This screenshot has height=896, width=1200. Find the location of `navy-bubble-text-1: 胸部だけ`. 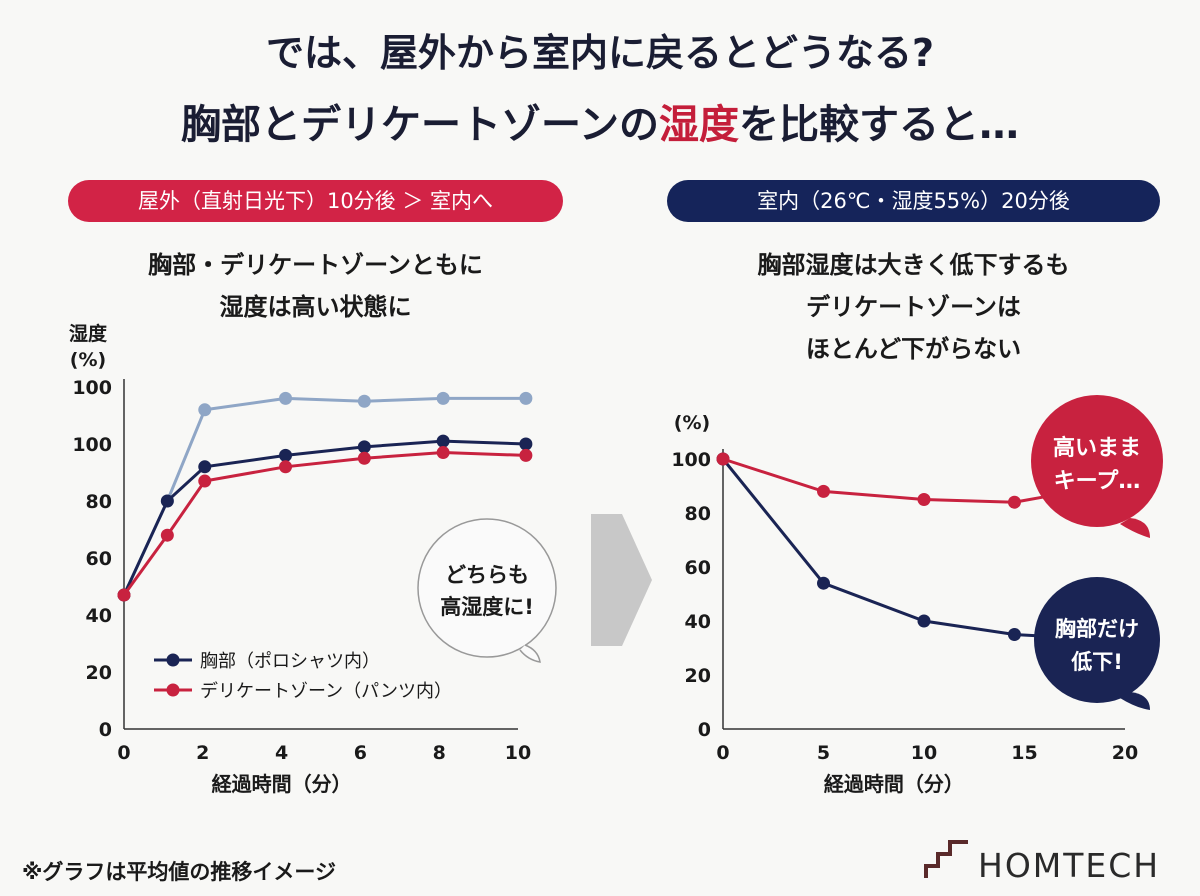

navy-bubble-text-1: 胸部だけ is located at coordinates (1097, 629).